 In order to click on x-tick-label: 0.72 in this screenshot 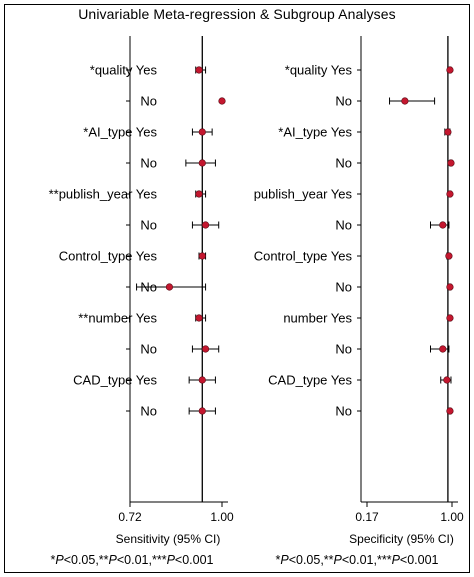, I will do `click(130, 517)`.